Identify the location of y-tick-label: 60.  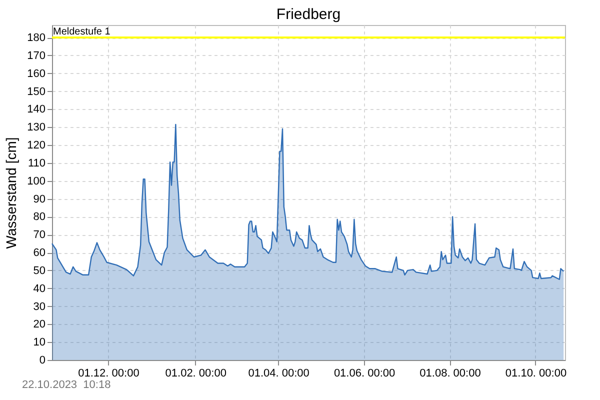
(39, 253).